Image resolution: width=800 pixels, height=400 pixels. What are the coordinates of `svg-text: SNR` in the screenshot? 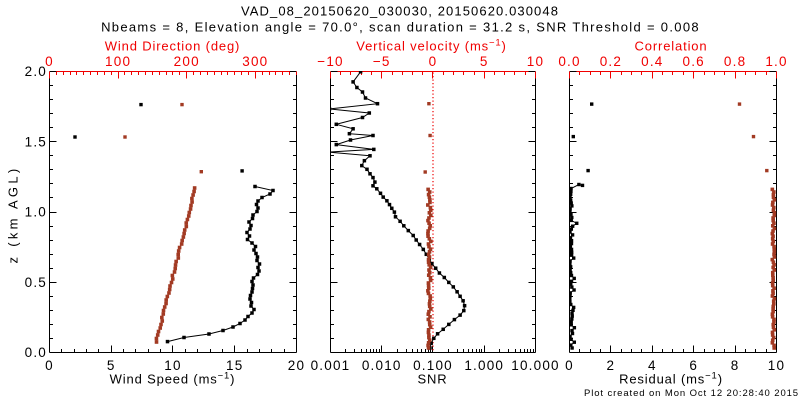 It's located at (433, 379).